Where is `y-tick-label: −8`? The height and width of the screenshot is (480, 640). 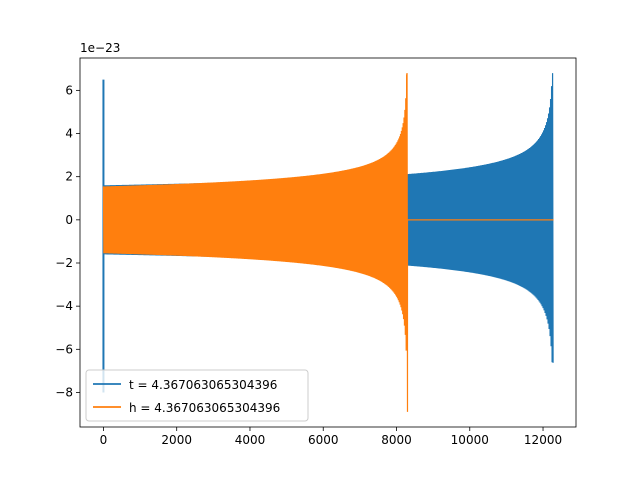
y-tick-label: −8 is located at coordinates (64, 392).